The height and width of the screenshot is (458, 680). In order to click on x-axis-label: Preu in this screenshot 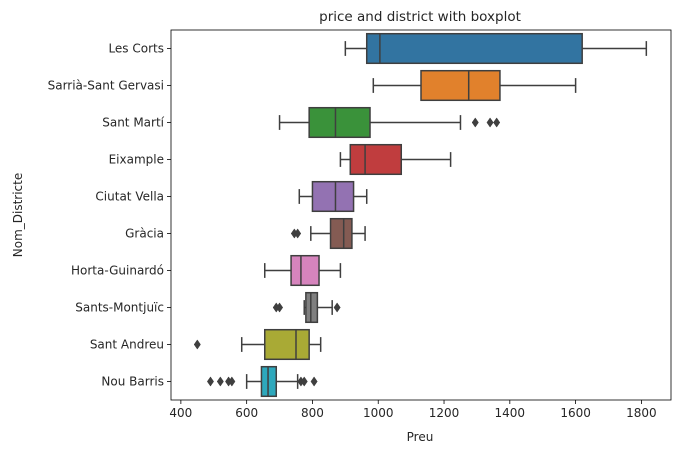, I will do `click(420, 437)`.